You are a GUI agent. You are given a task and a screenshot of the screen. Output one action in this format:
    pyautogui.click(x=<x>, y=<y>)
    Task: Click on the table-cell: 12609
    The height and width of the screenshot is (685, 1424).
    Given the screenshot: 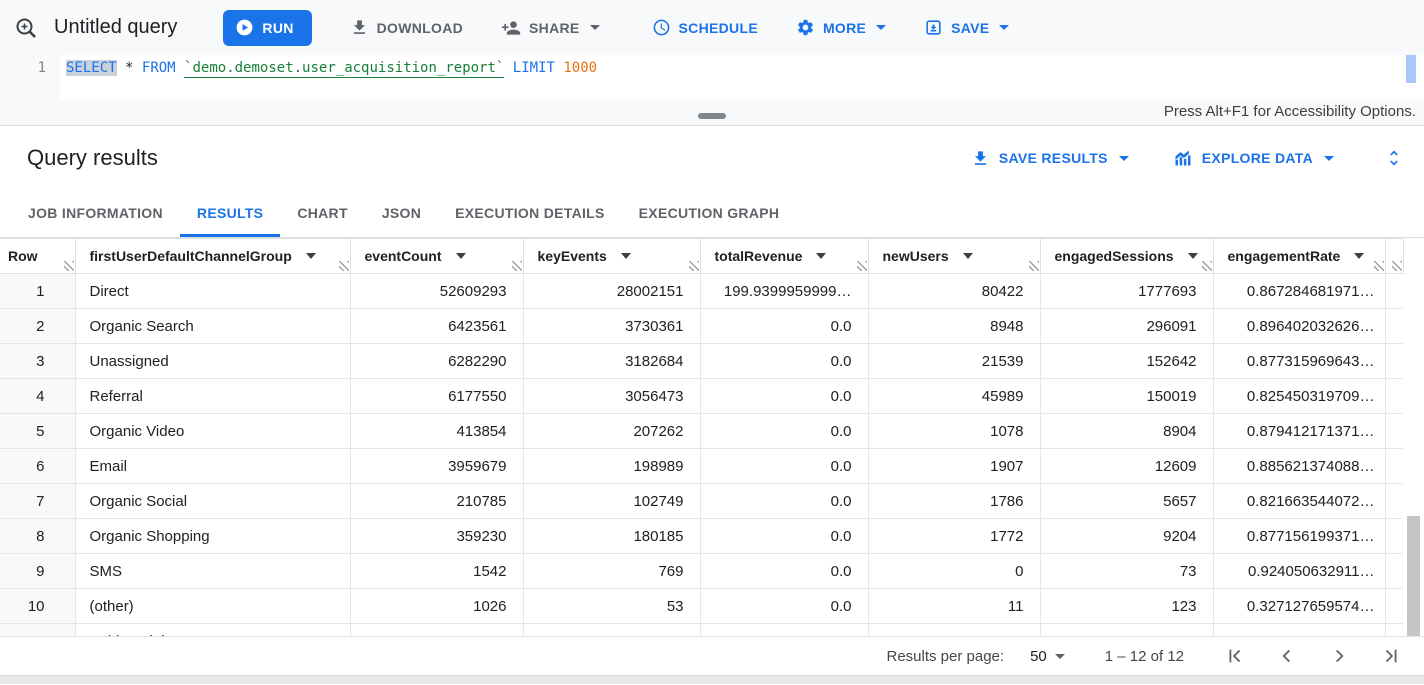 What is the action you would take?
    pyautogui.click(x=1127, y=466)
    